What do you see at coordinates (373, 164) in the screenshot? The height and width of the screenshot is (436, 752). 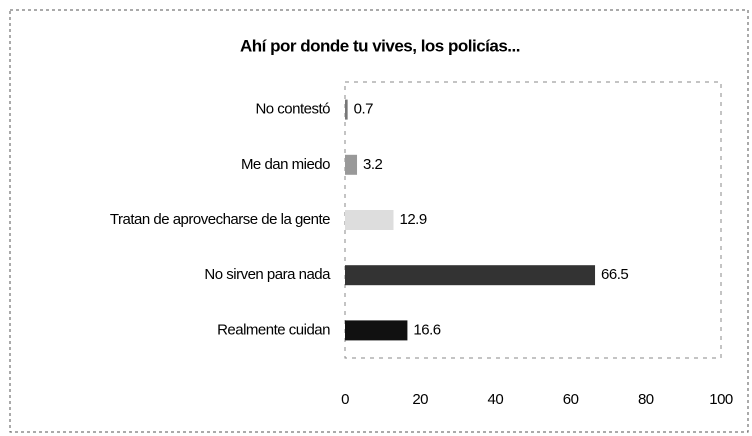 I see `data-label: 3.2` at bounding box center [373, 164].